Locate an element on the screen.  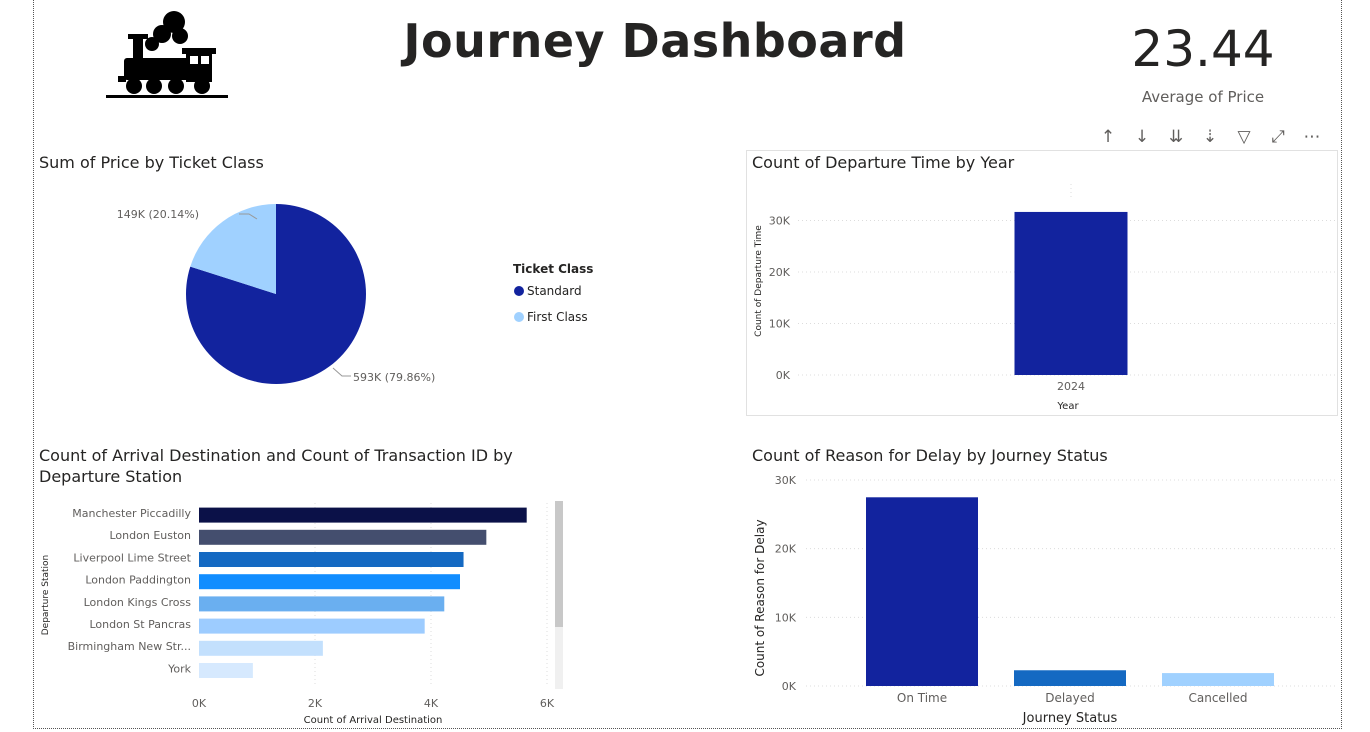
legend-label-standard: Standard is located at coordinates (554, 291).